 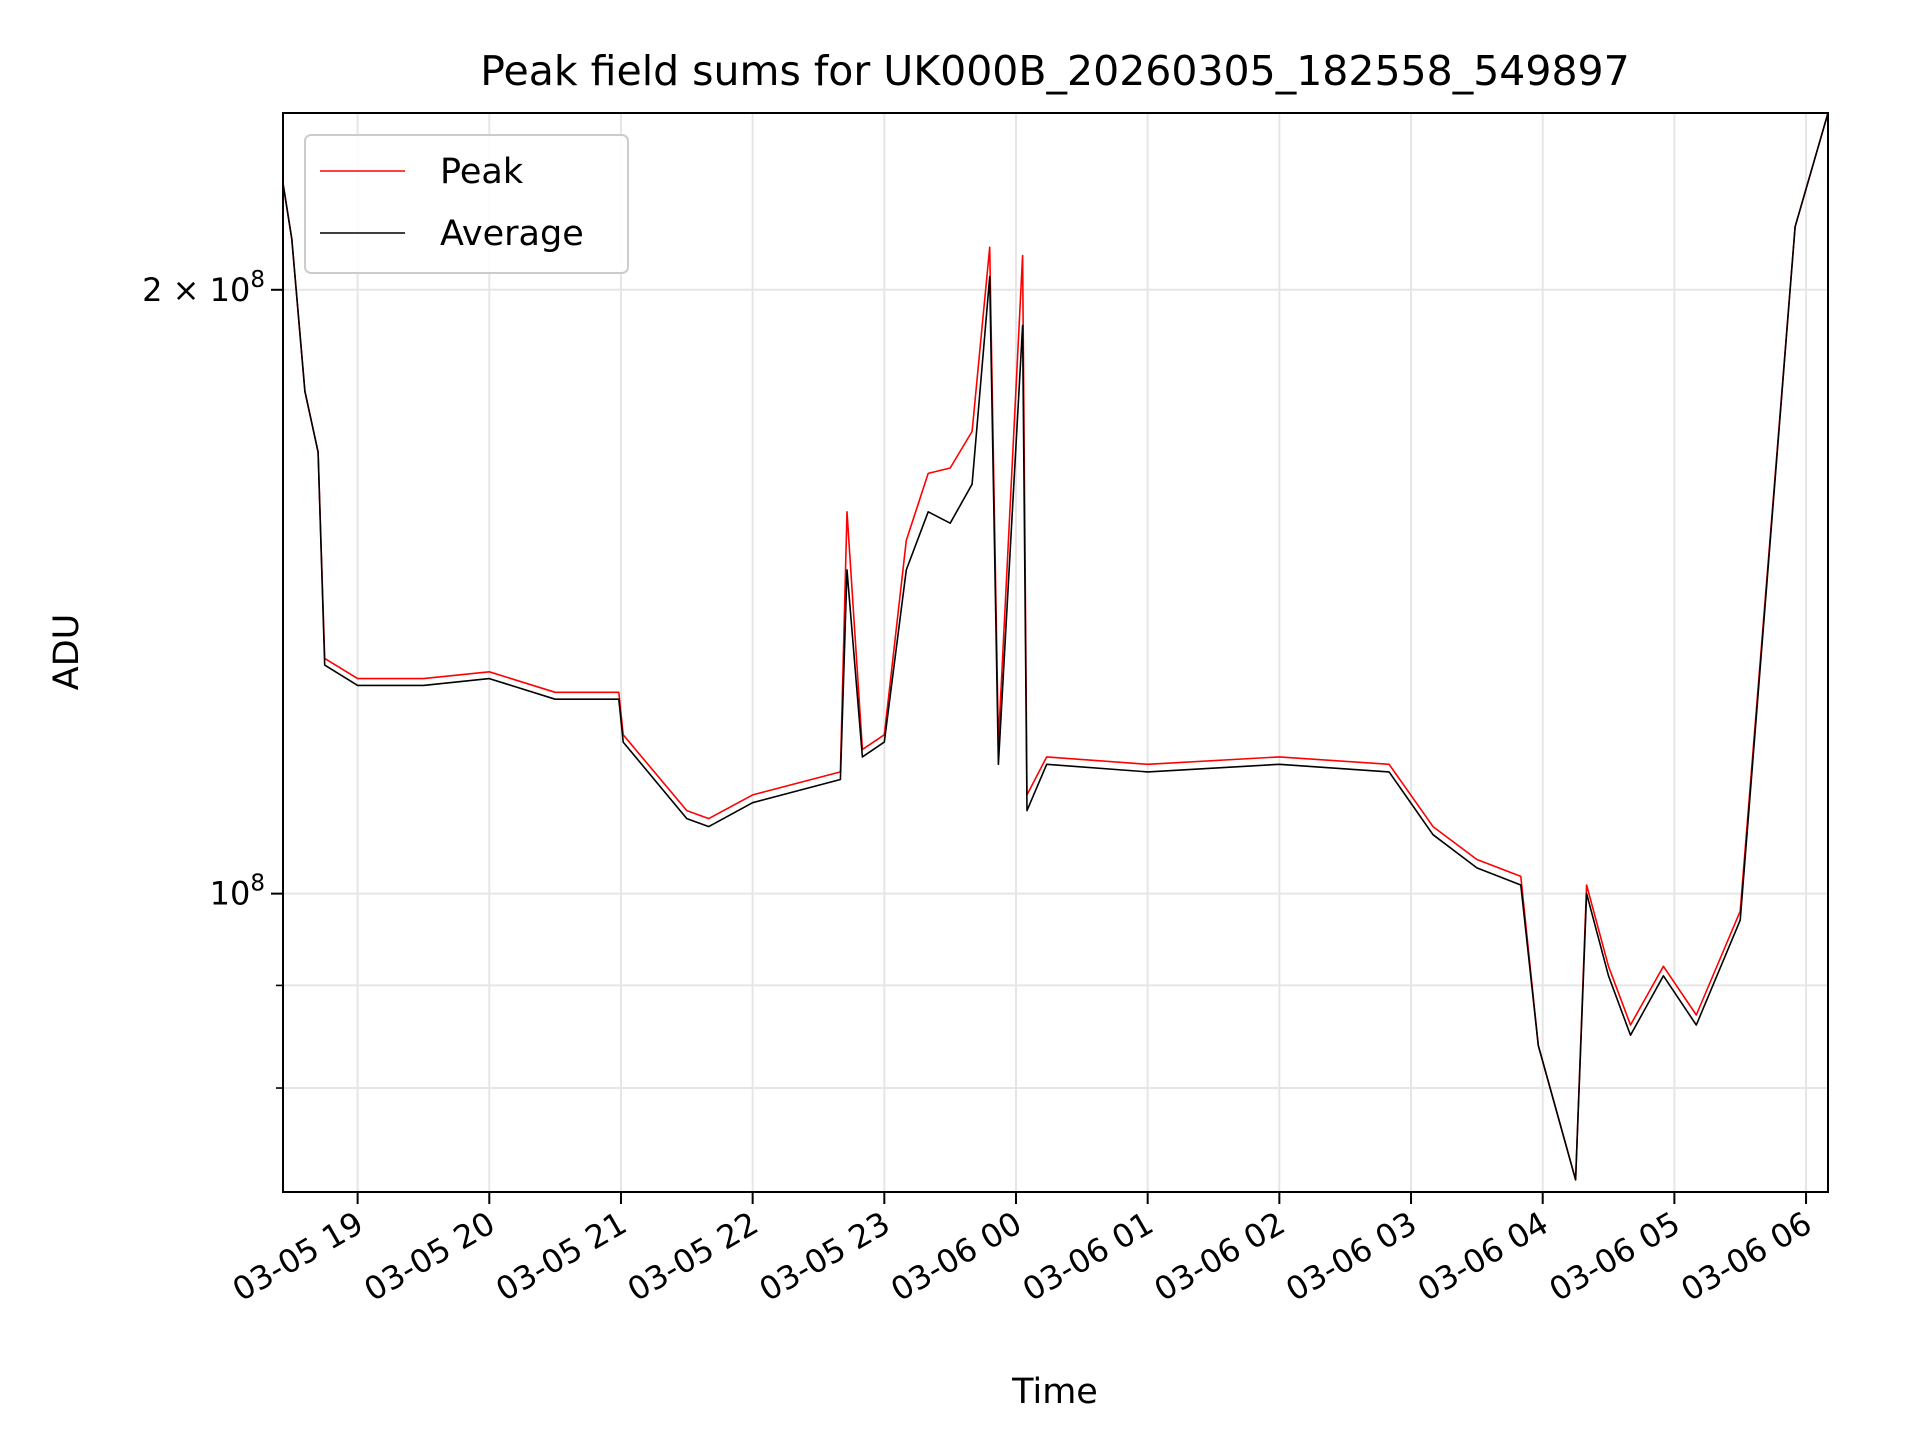 I want to click on legend-label-peak: Peak, so click(x=482, y=172).